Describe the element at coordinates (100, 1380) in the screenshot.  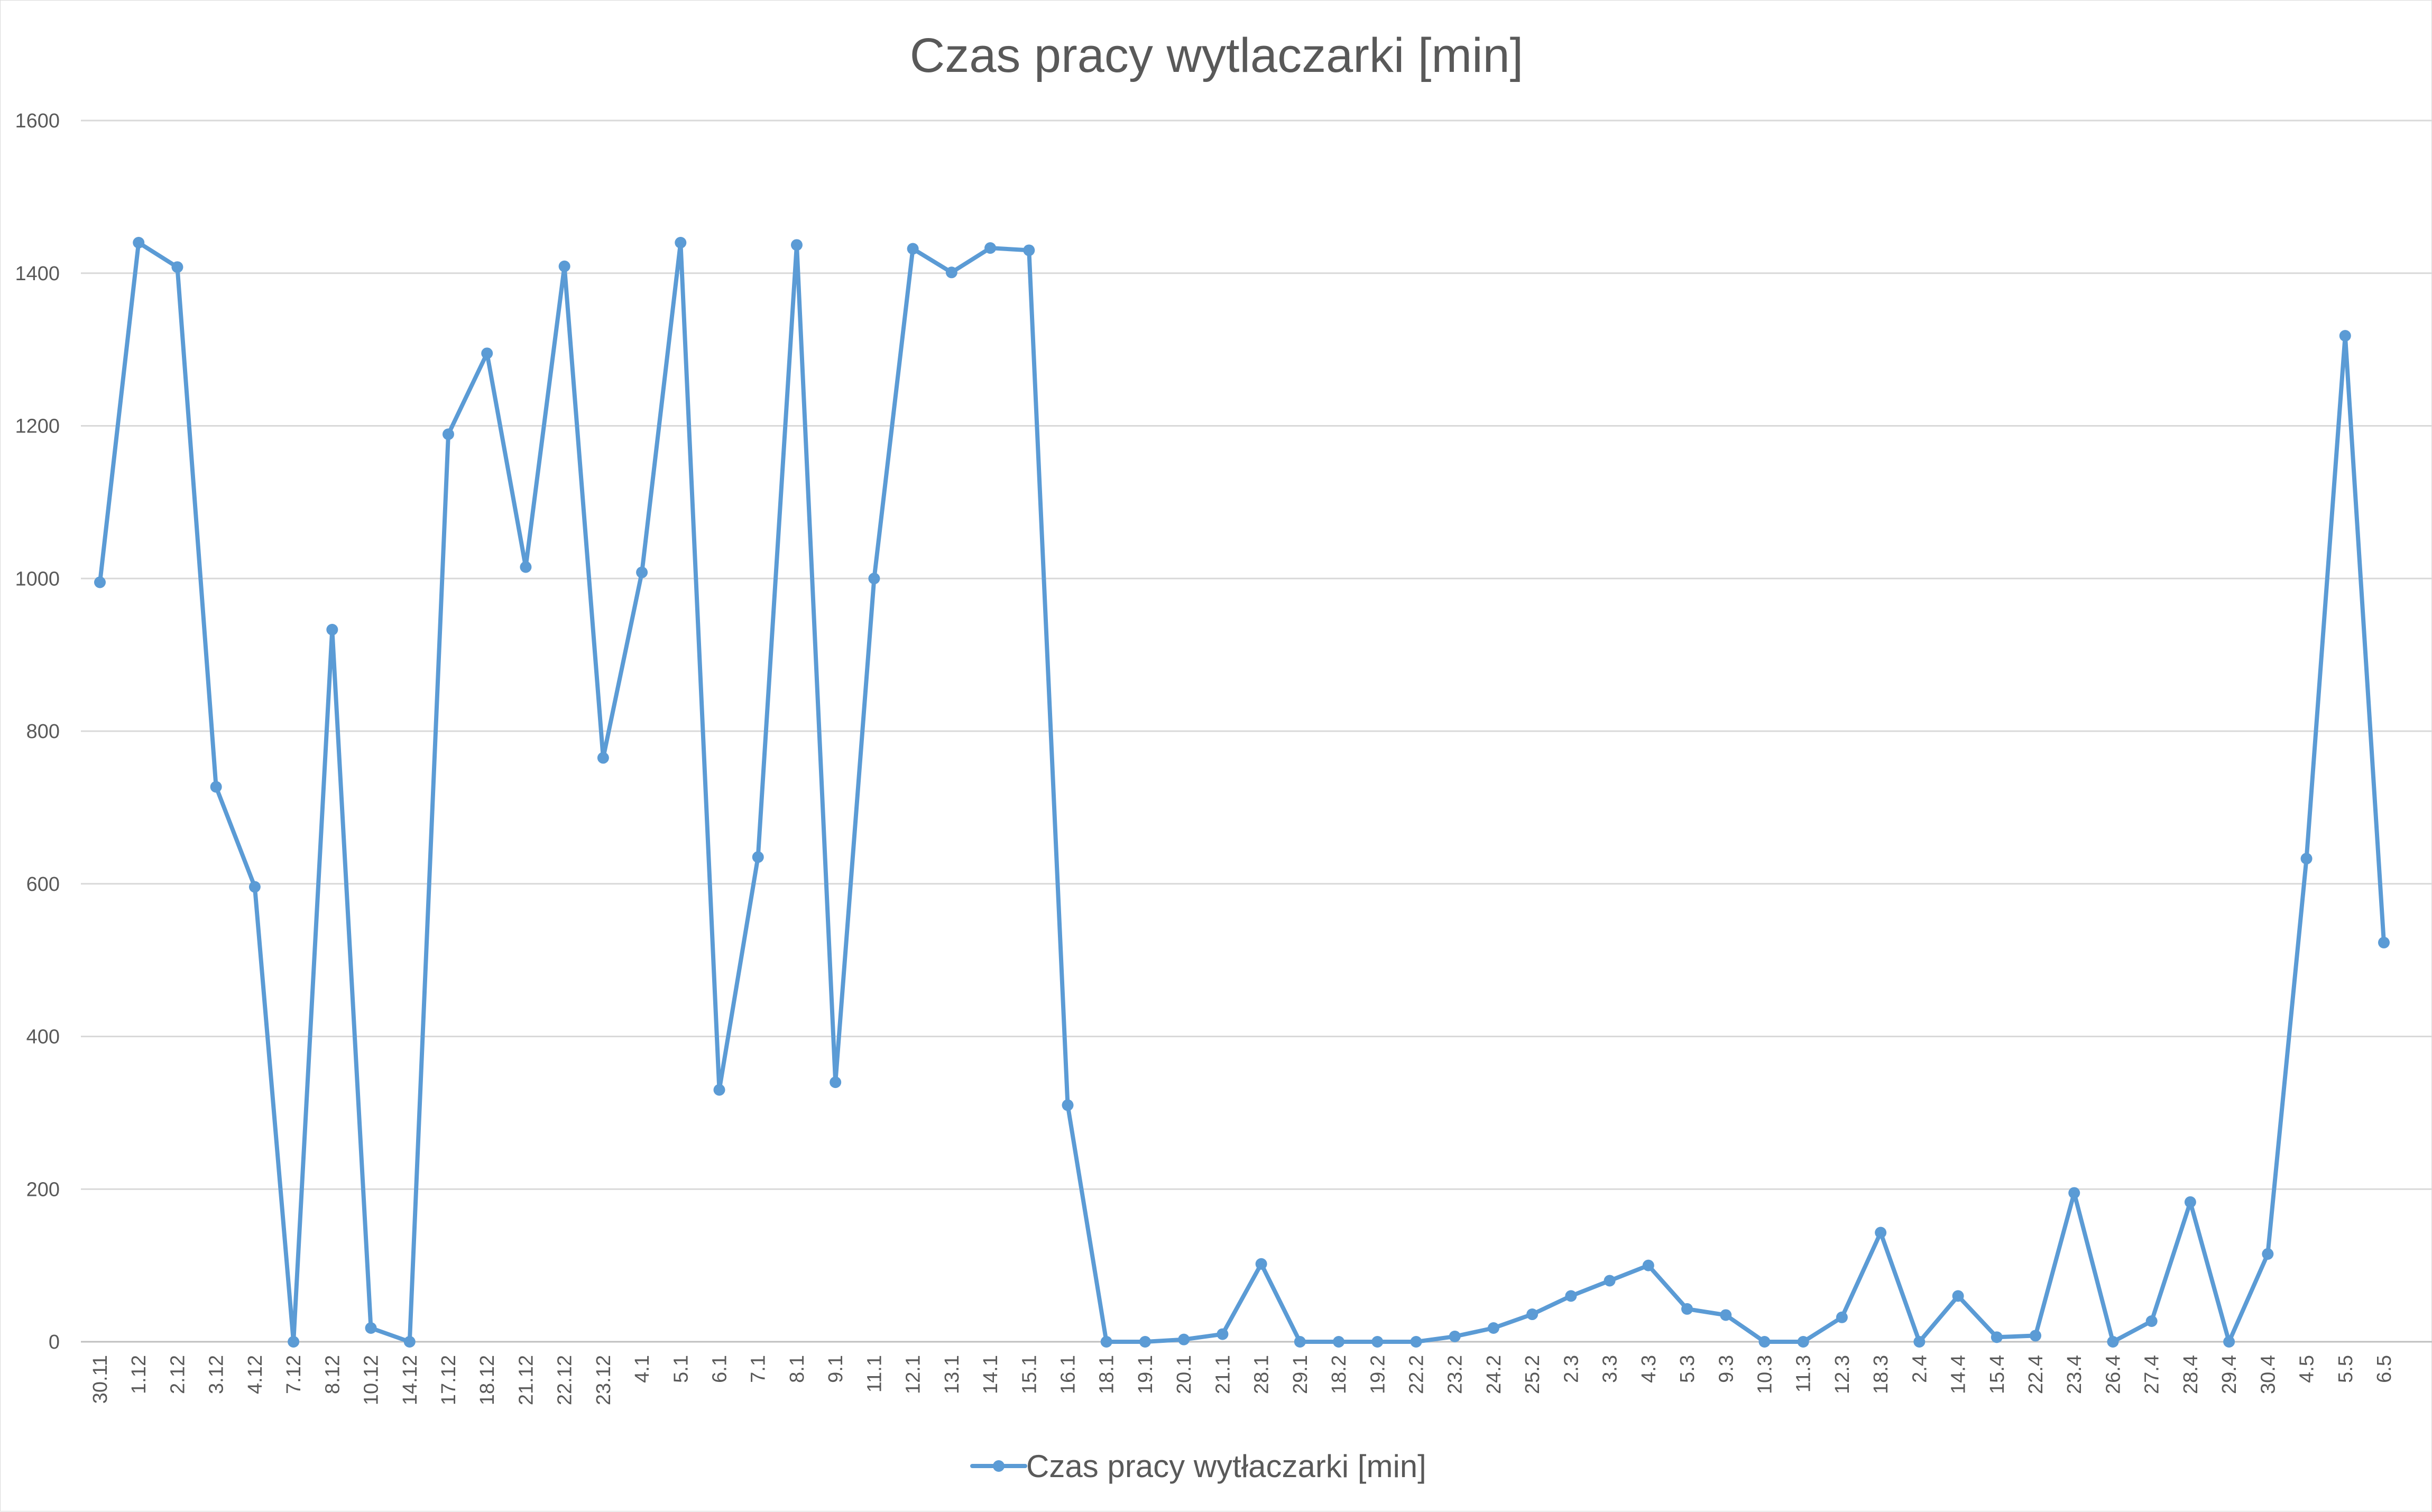
I see `x-tick-label: 30.11` at that location.